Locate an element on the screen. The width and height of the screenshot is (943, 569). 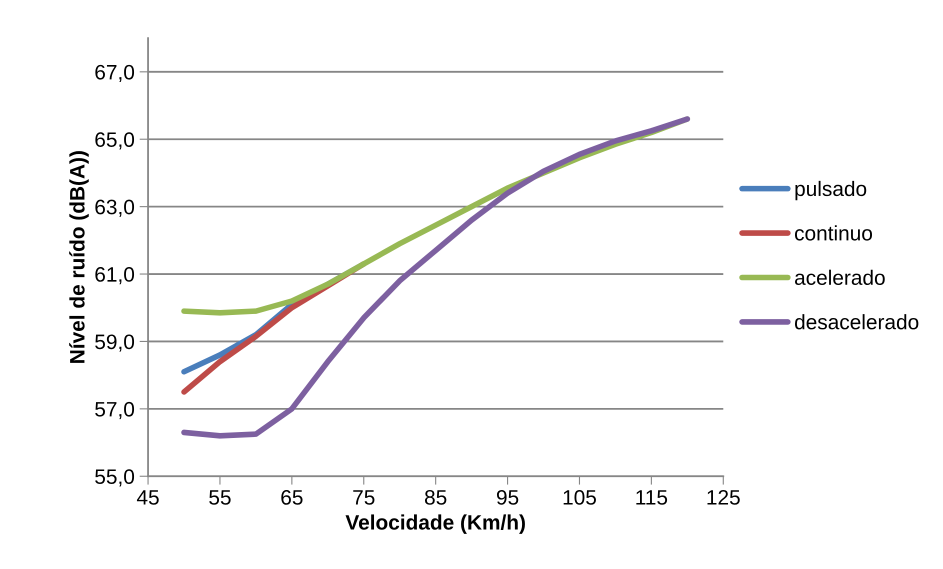
x-tick-label: 85 is located at coordinates (435, 497).